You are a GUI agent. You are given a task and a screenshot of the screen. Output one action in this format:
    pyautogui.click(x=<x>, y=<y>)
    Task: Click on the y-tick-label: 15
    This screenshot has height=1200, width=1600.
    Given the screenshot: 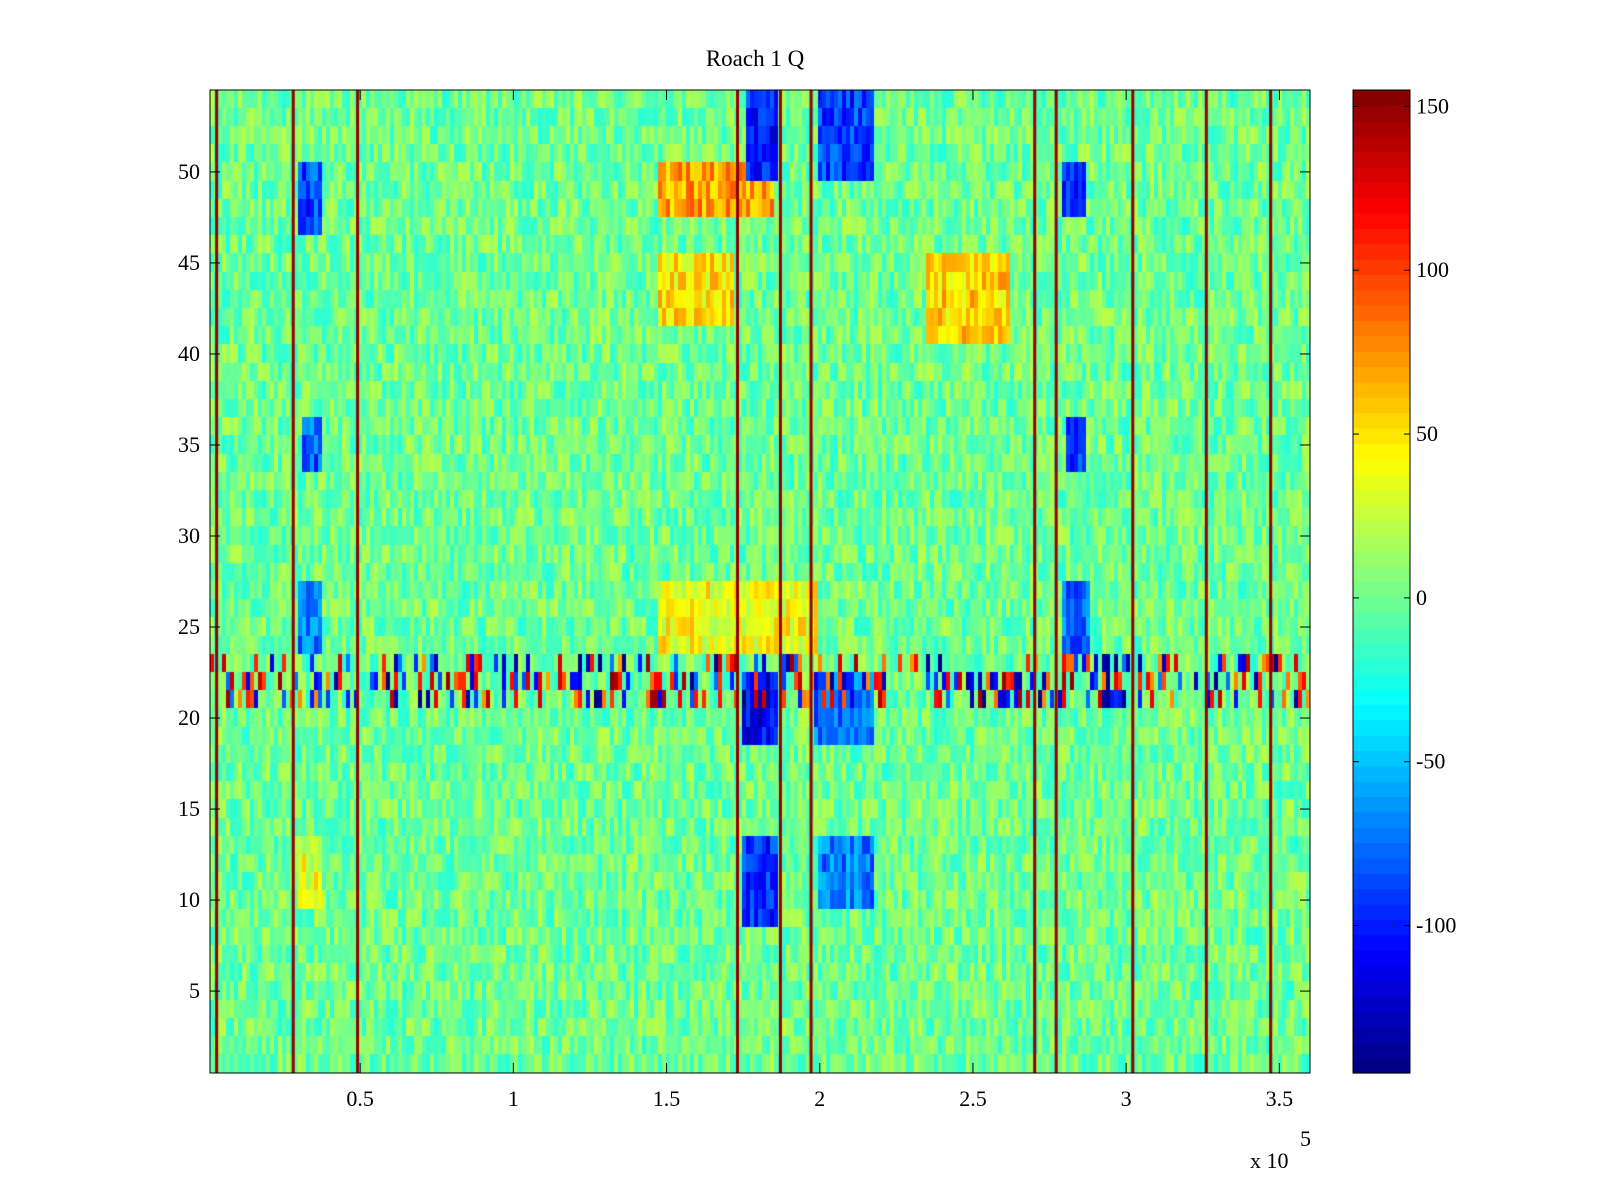 What is the action you would take?
    pyautogui.click(x=189, y=808)
    